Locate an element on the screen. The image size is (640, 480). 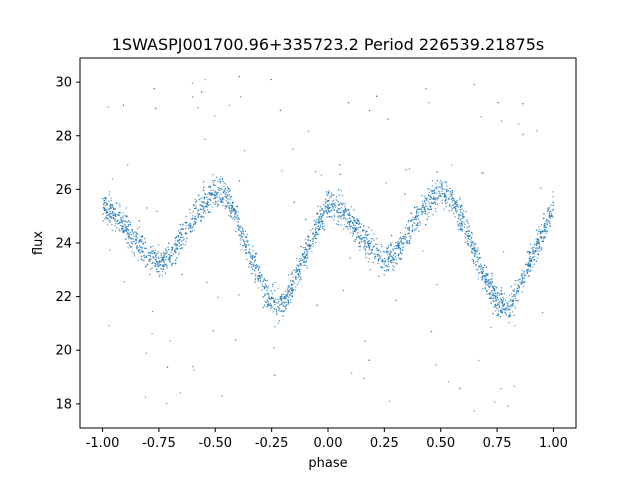
y-tick-label: 30 is located at coordinates (63, 83).